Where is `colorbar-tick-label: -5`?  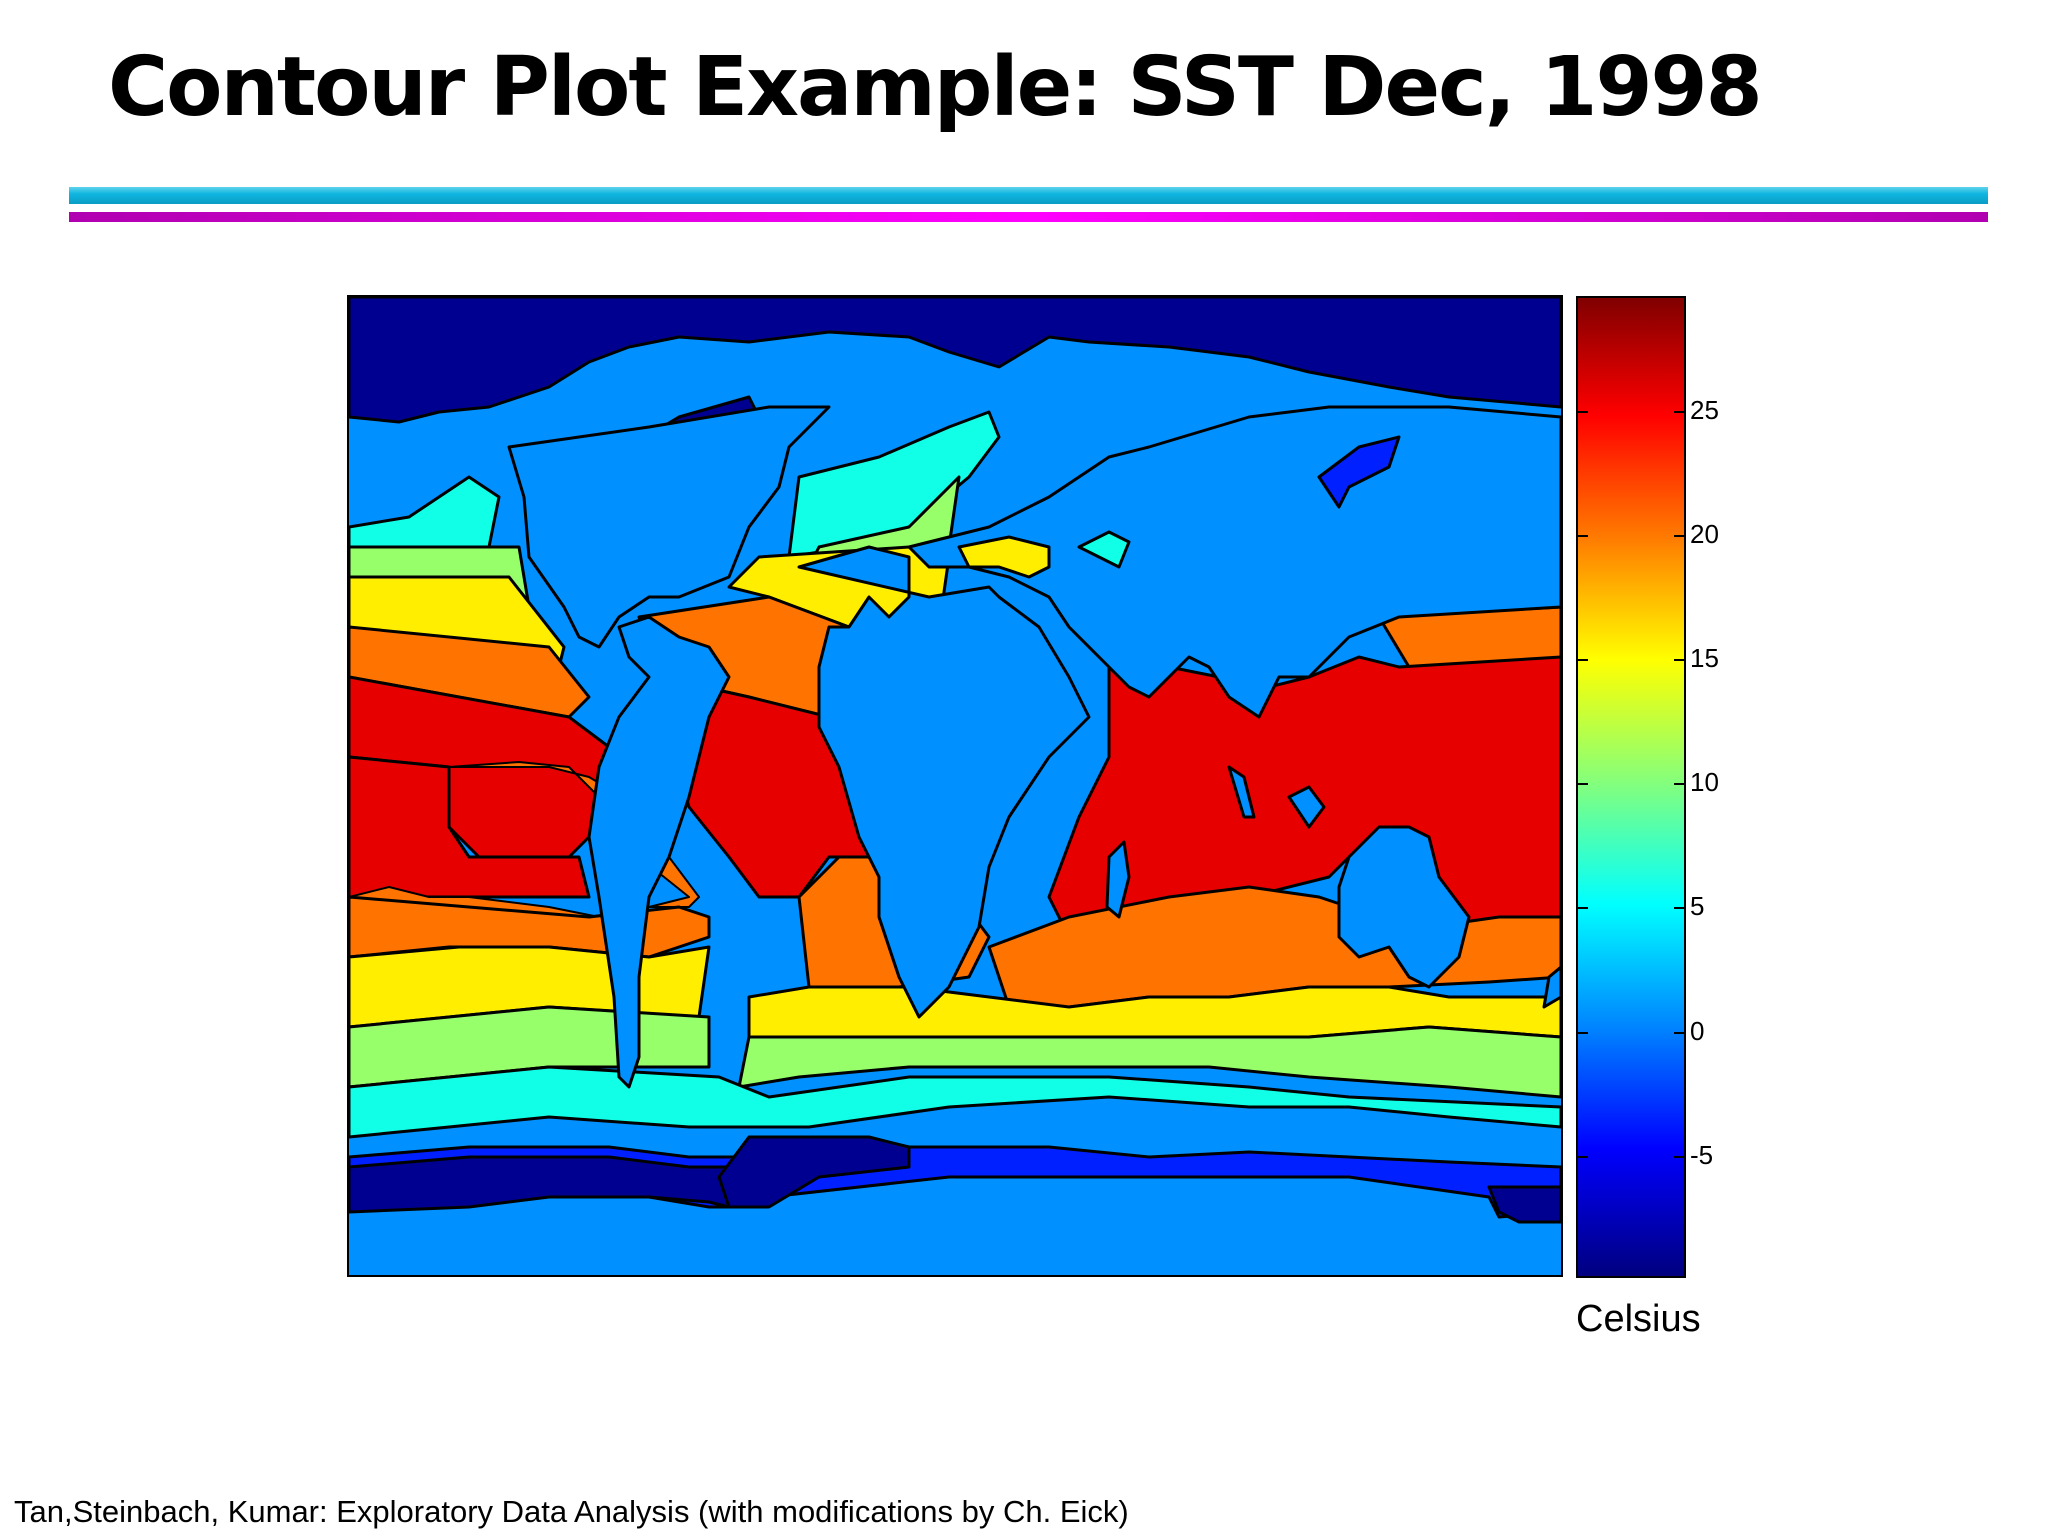
colorbar-tick-label: -5 is located at coordinates (1702, 1155).